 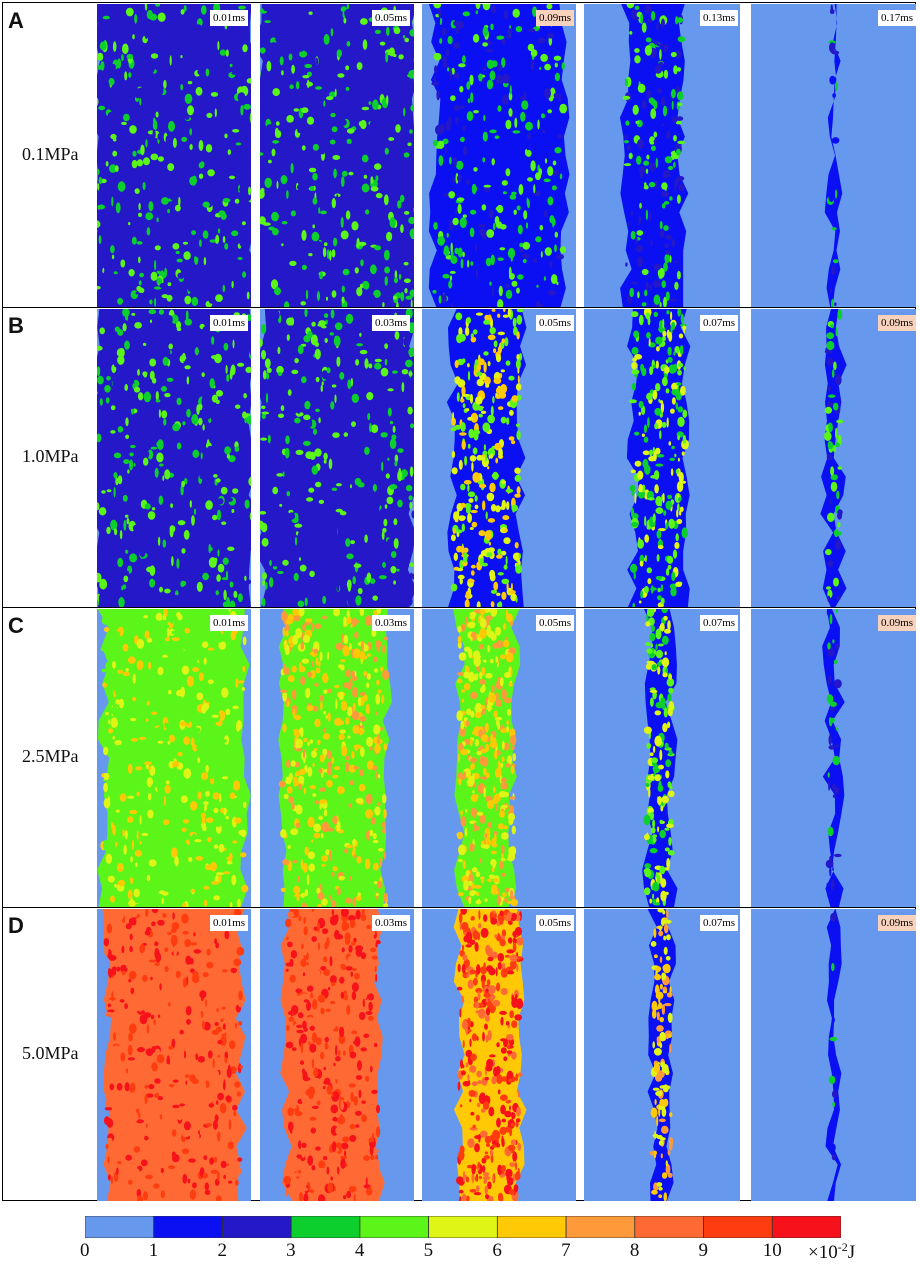 What do you see at coordinates (429, 1251) in the screenshot?
I see `colorbar-tick-label: 5` at bounding box center [429, 1251].